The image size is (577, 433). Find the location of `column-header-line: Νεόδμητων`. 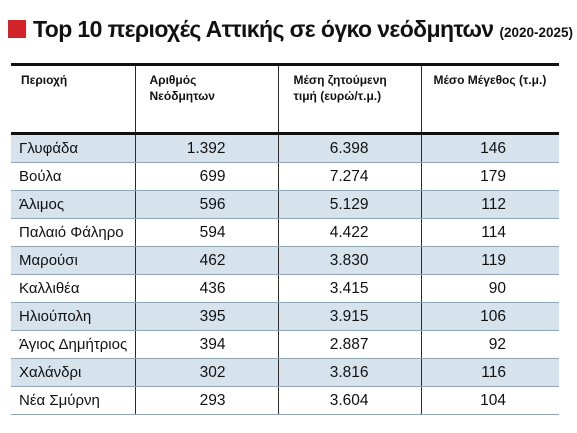

column-header-line: Νεόδμητων is located at coordinates (182, 96).